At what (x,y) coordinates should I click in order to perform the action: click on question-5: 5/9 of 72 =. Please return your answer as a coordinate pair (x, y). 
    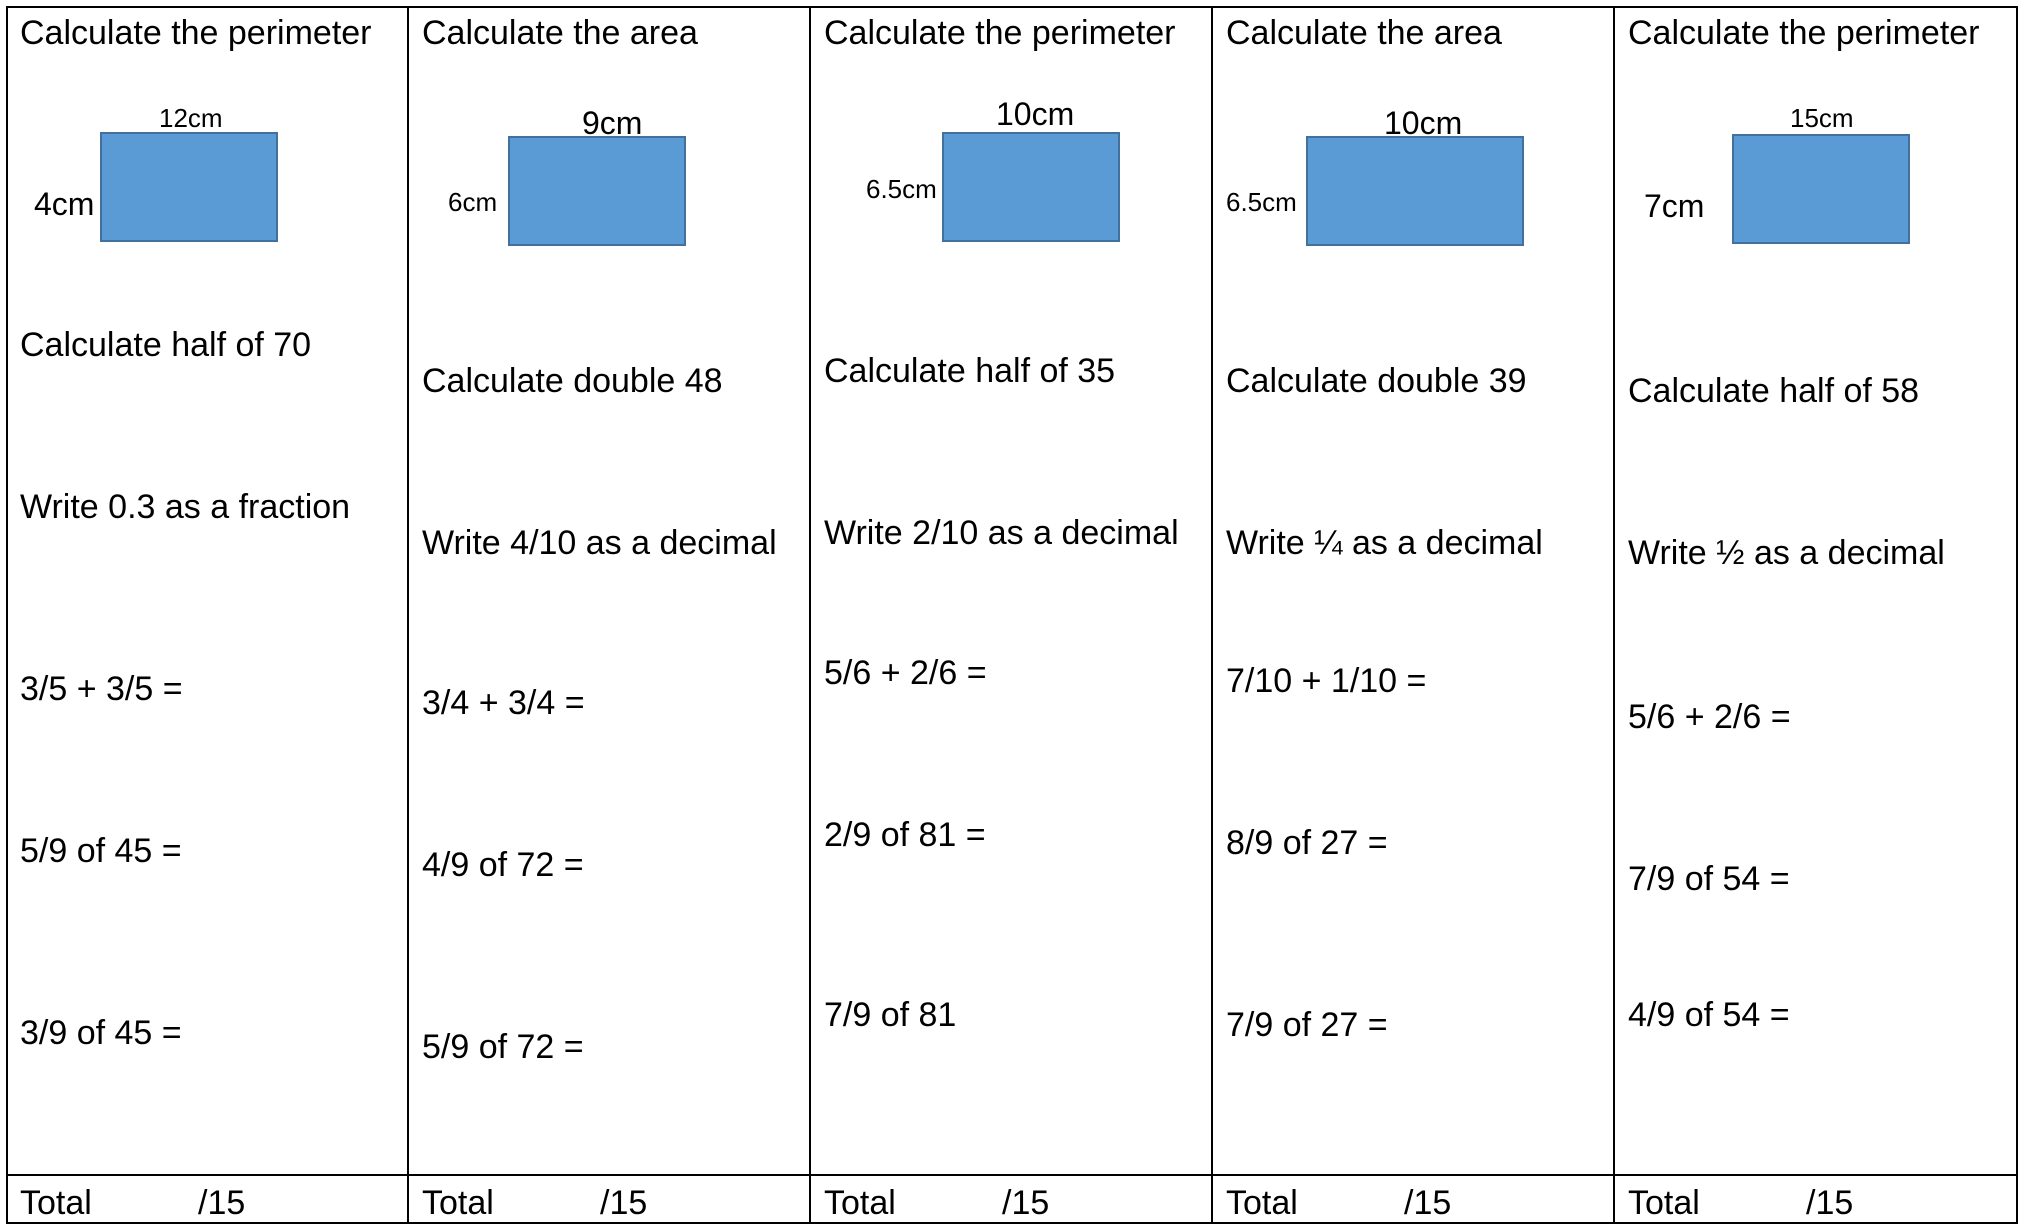
    Looking at the image, I should click on (503, 1047).